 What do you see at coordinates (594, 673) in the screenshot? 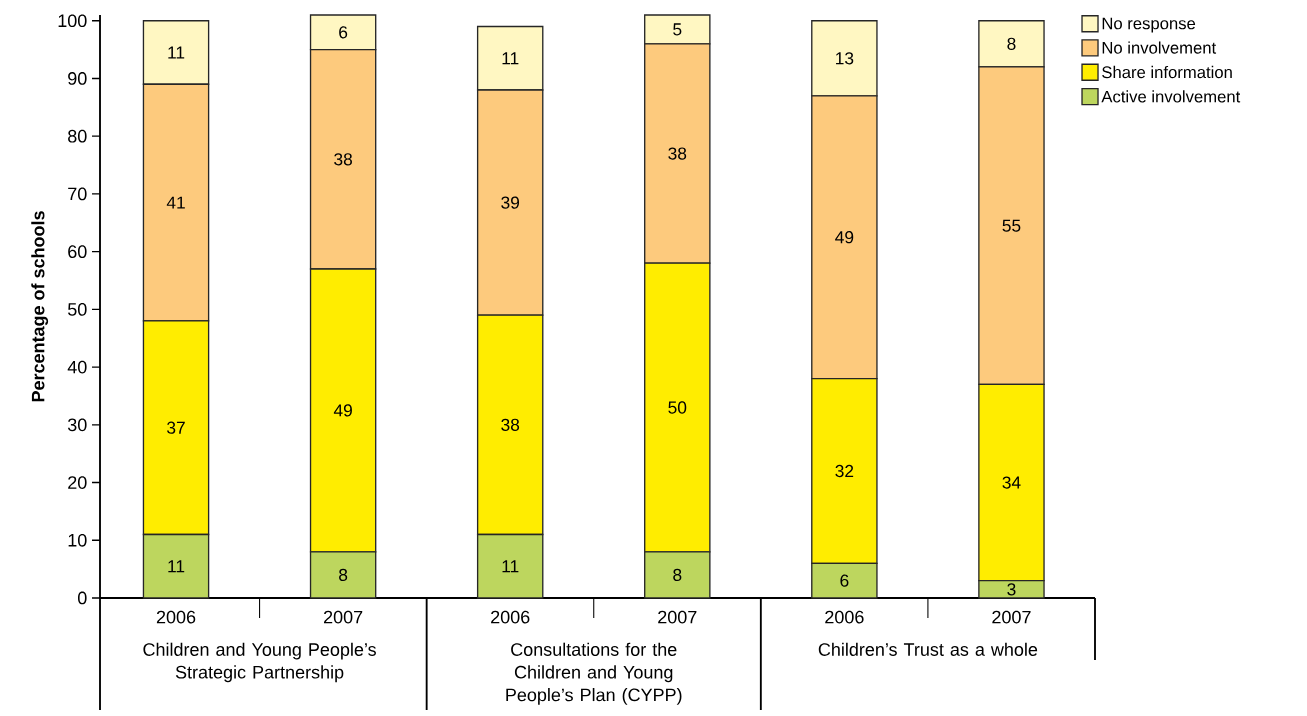
I see `text: Consultations for the Children and Young People’s Plan (CYPP)` at bounding box center [594, 673].